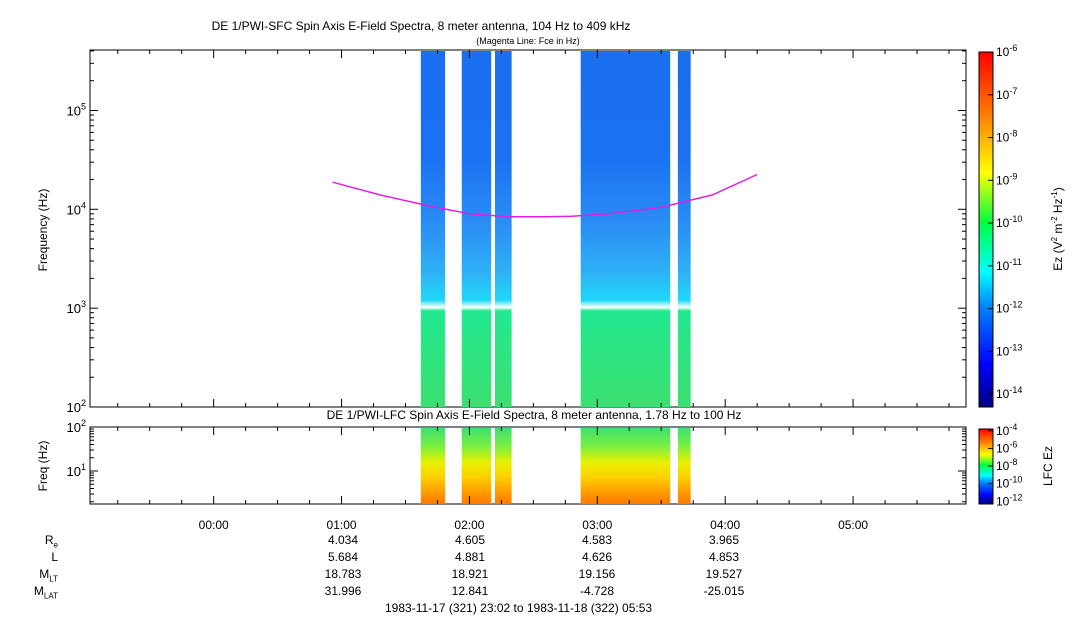  Describe the element at coordinates (853, 525) in the screenshot. I see `time-tick-label: 05:00` at that location.